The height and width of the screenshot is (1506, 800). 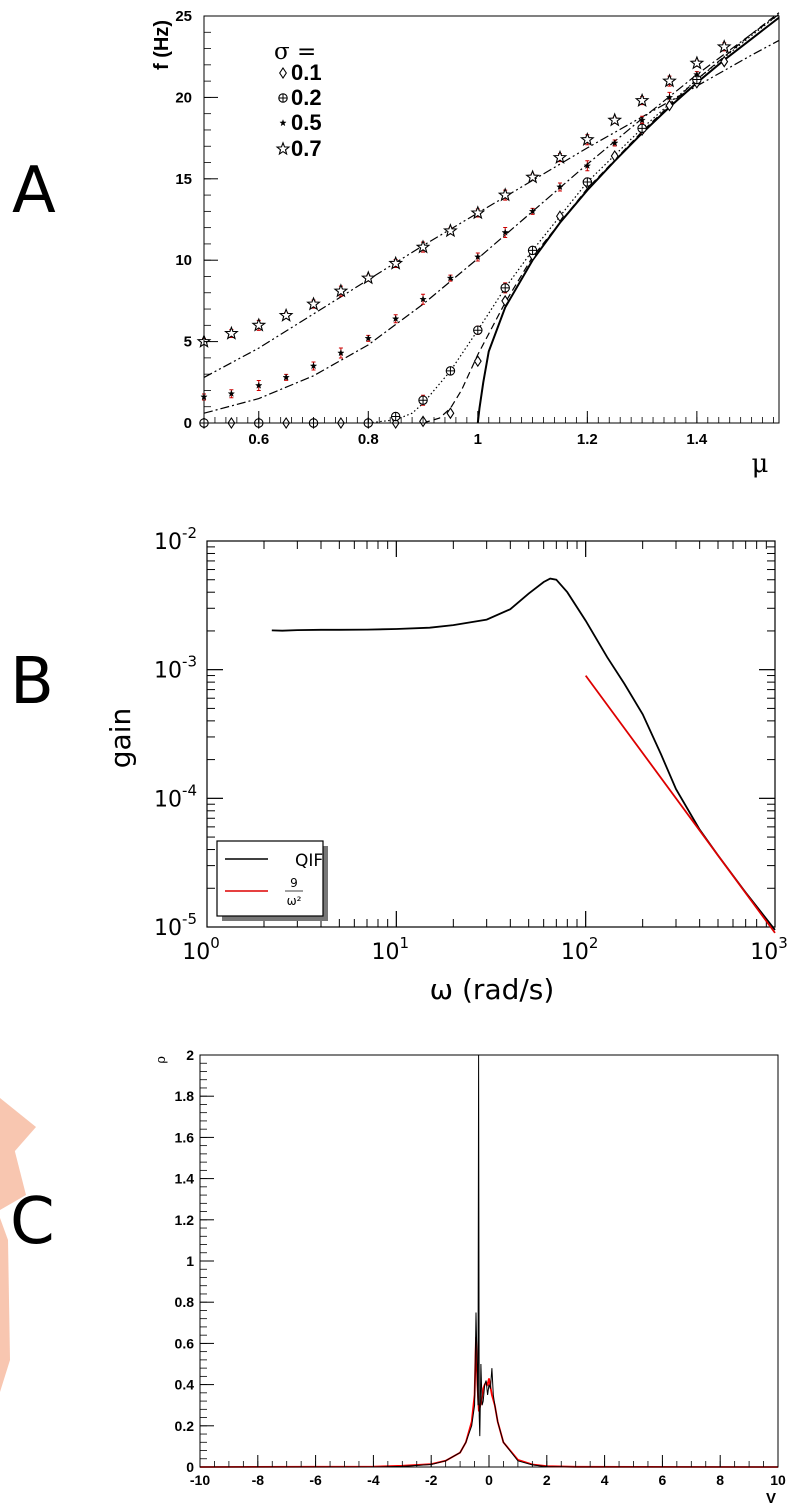 What do you see at coordinates (258, 1480) in the screenshot?
I see `panel-c-xtick-label: -8` at bounding box center [258, 1480].